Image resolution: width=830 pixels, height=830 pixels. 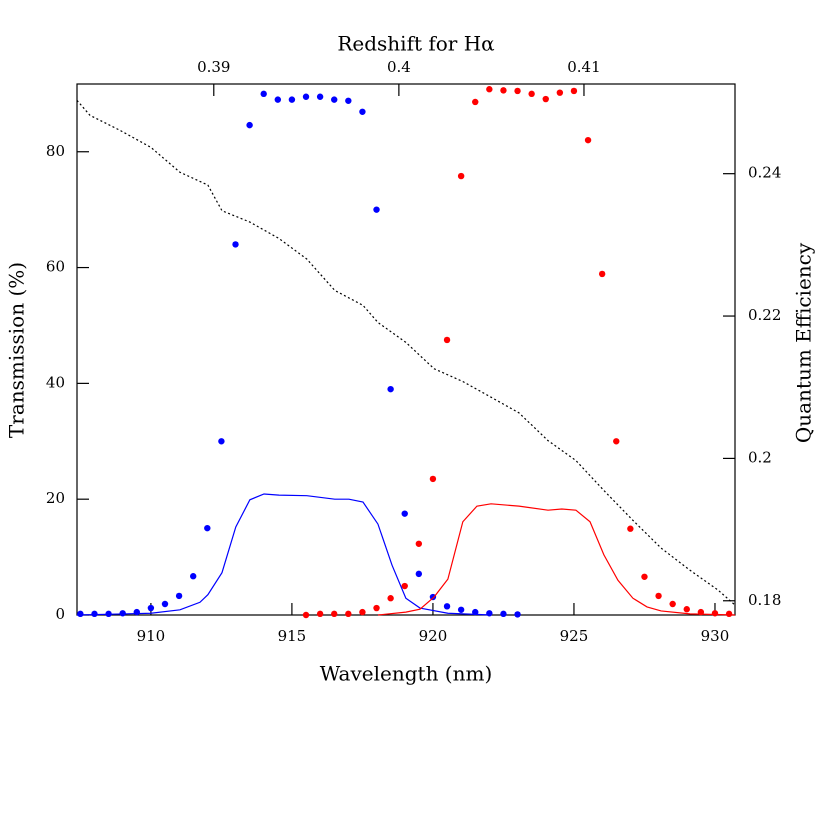 What do you see at coordinates (715, 636) in the screenshot?
I see `x-tick-label: 930` at bounding box center [715, 636].